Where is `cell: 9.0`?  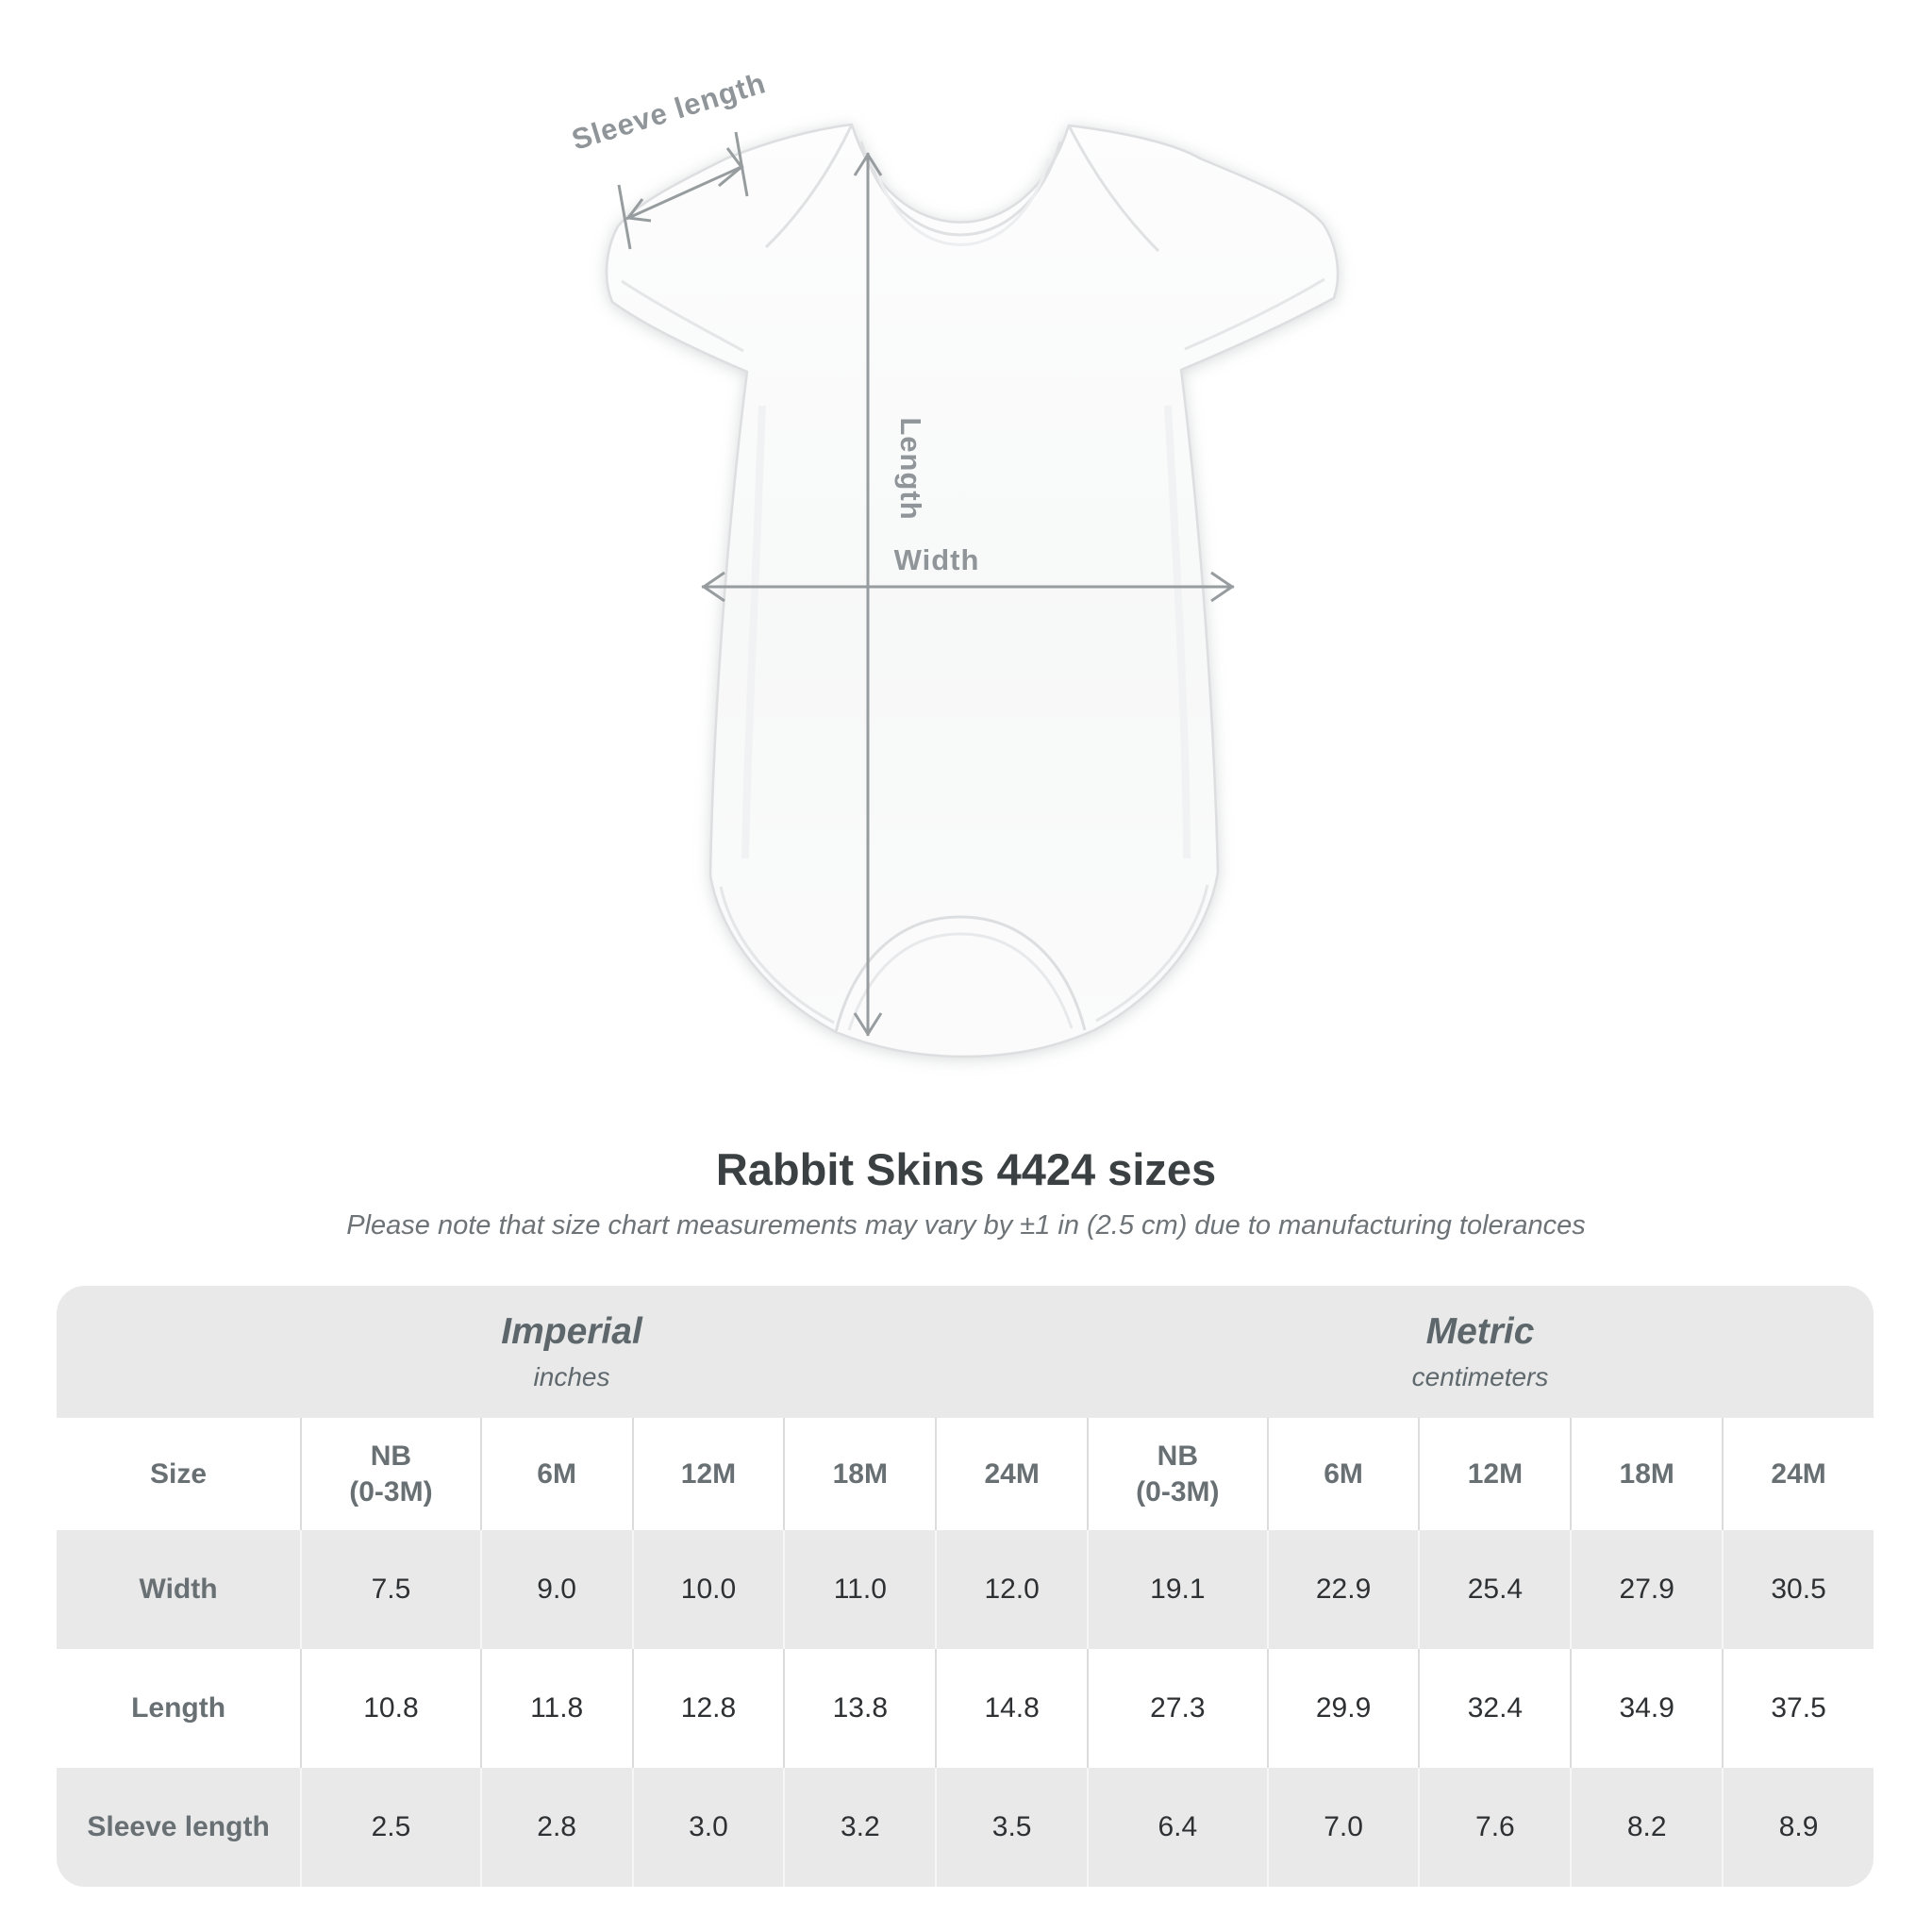 cell: 9.0 is located at coordinates (556, 1589).